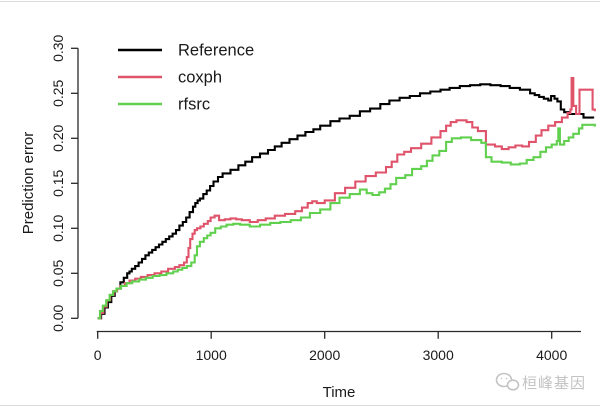 The height and width of the screenshot is (408, 600). I want to click on x-axis-title: Time, so click(339, 392).